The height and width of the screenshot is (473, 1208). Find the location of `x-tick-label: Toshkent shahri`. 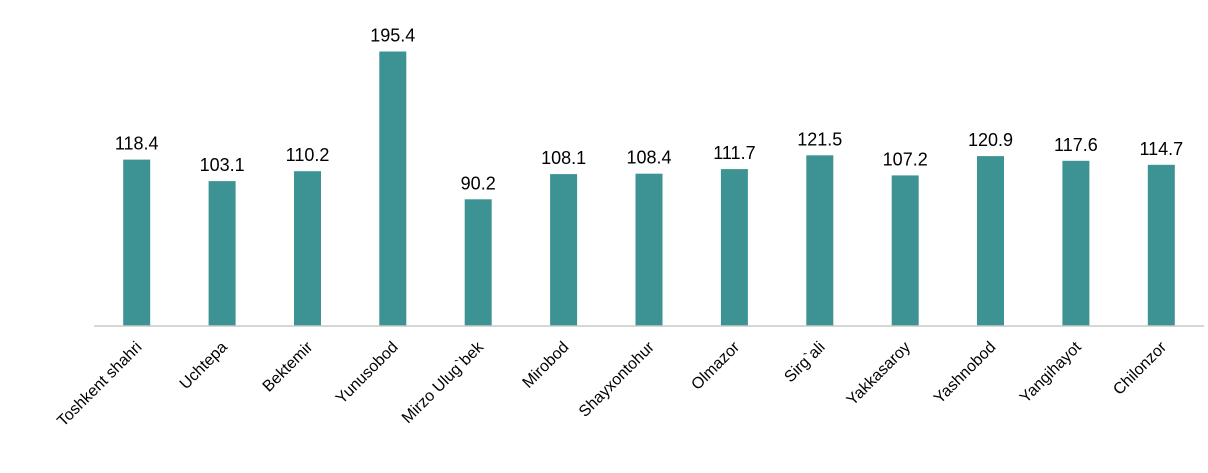

x-tick-label: Toshkent shahri is located at coordinates (99, 384).